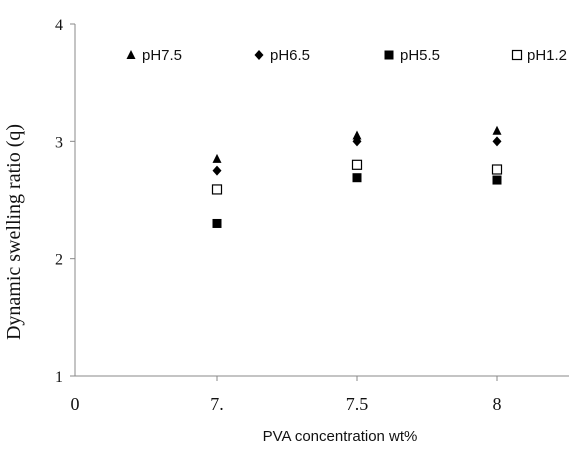  What do you see at coordinates (357, 404) in the screenshot?
I see `x-tick-label: 7.5` at bounding box center [357, 404].